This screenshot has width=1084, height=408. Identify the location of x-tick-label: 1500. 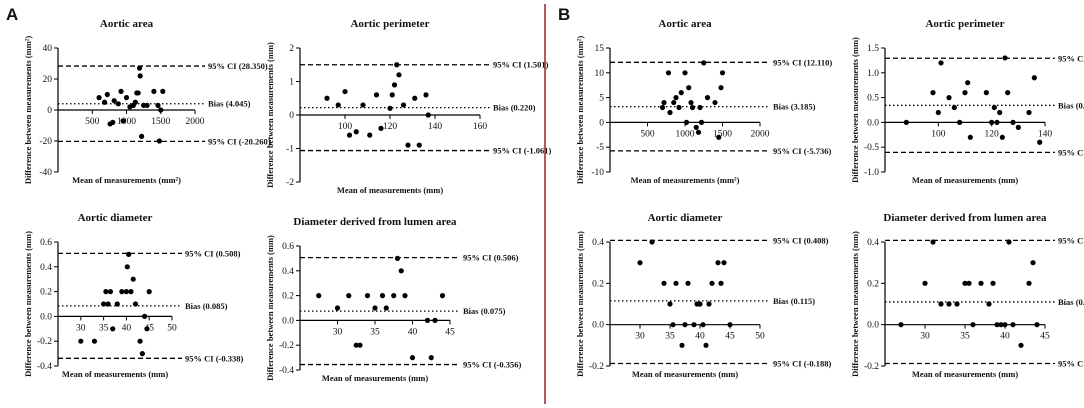
(722, 134).